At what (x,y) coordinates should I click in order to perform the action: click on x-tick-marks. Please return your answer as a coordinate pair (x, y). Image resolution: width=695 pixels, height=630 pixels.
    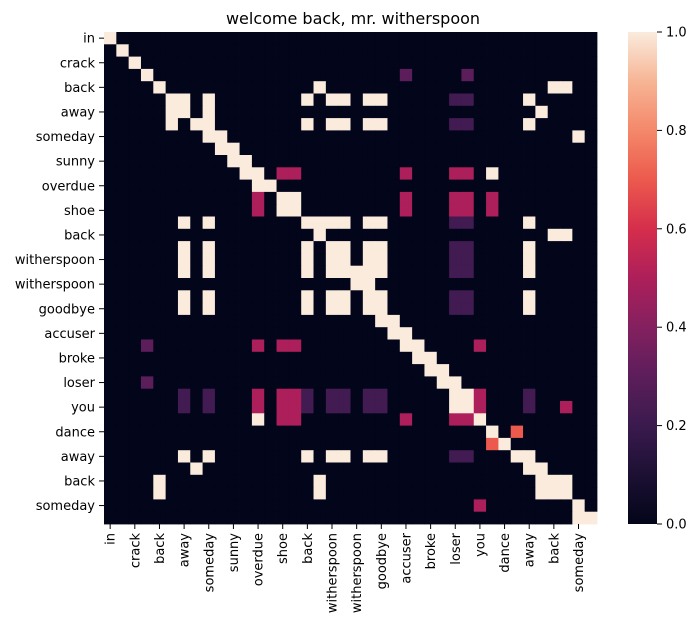
    Looking at the image, I should click on (344, 526).